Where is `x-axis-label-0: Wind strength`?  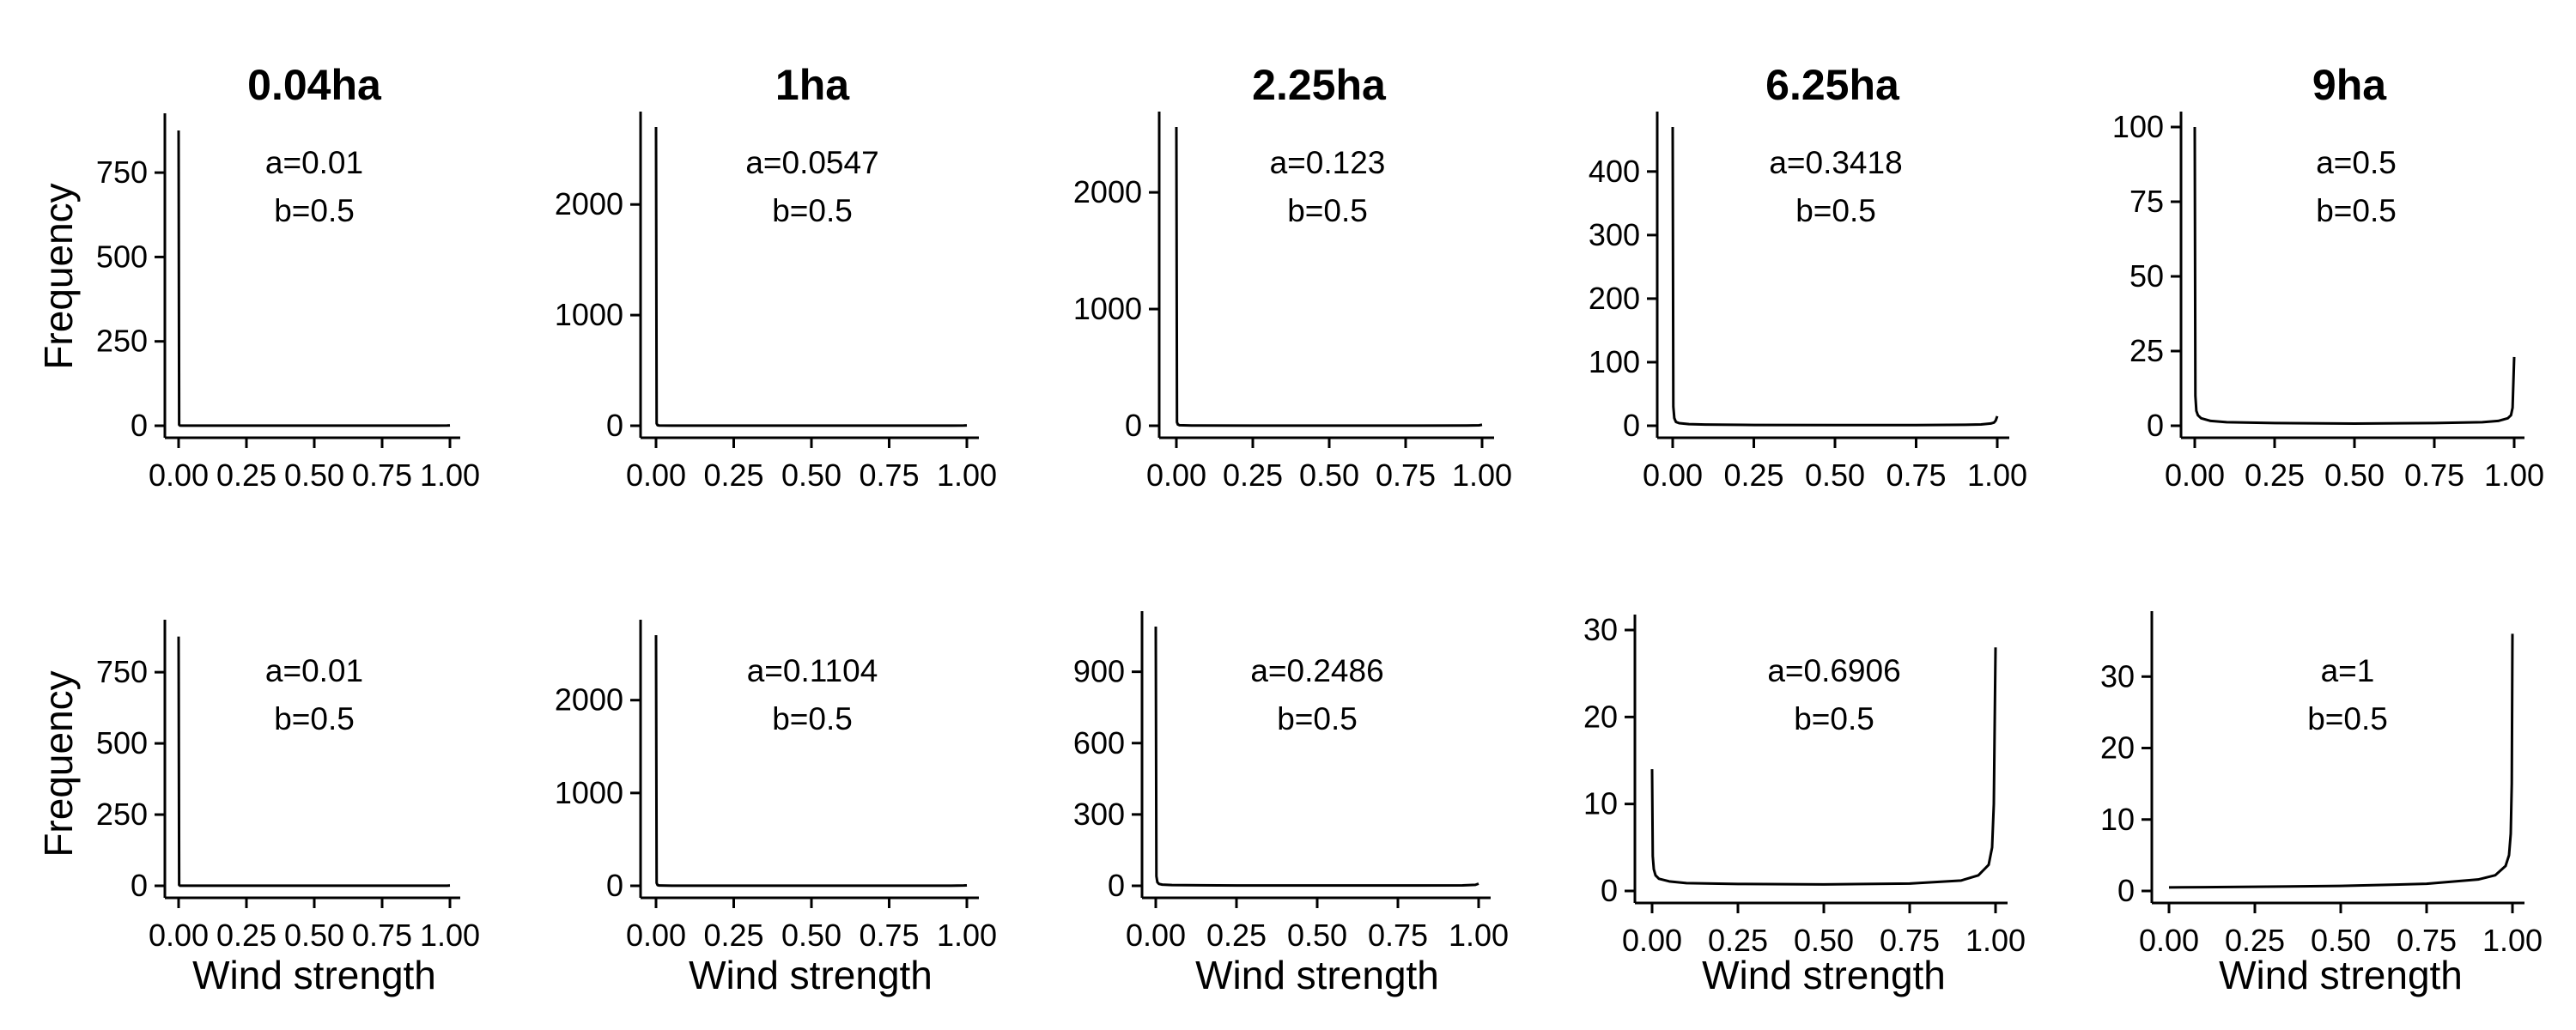 x-axis-label-0: Wind strength is located at coordinates (314, 975).